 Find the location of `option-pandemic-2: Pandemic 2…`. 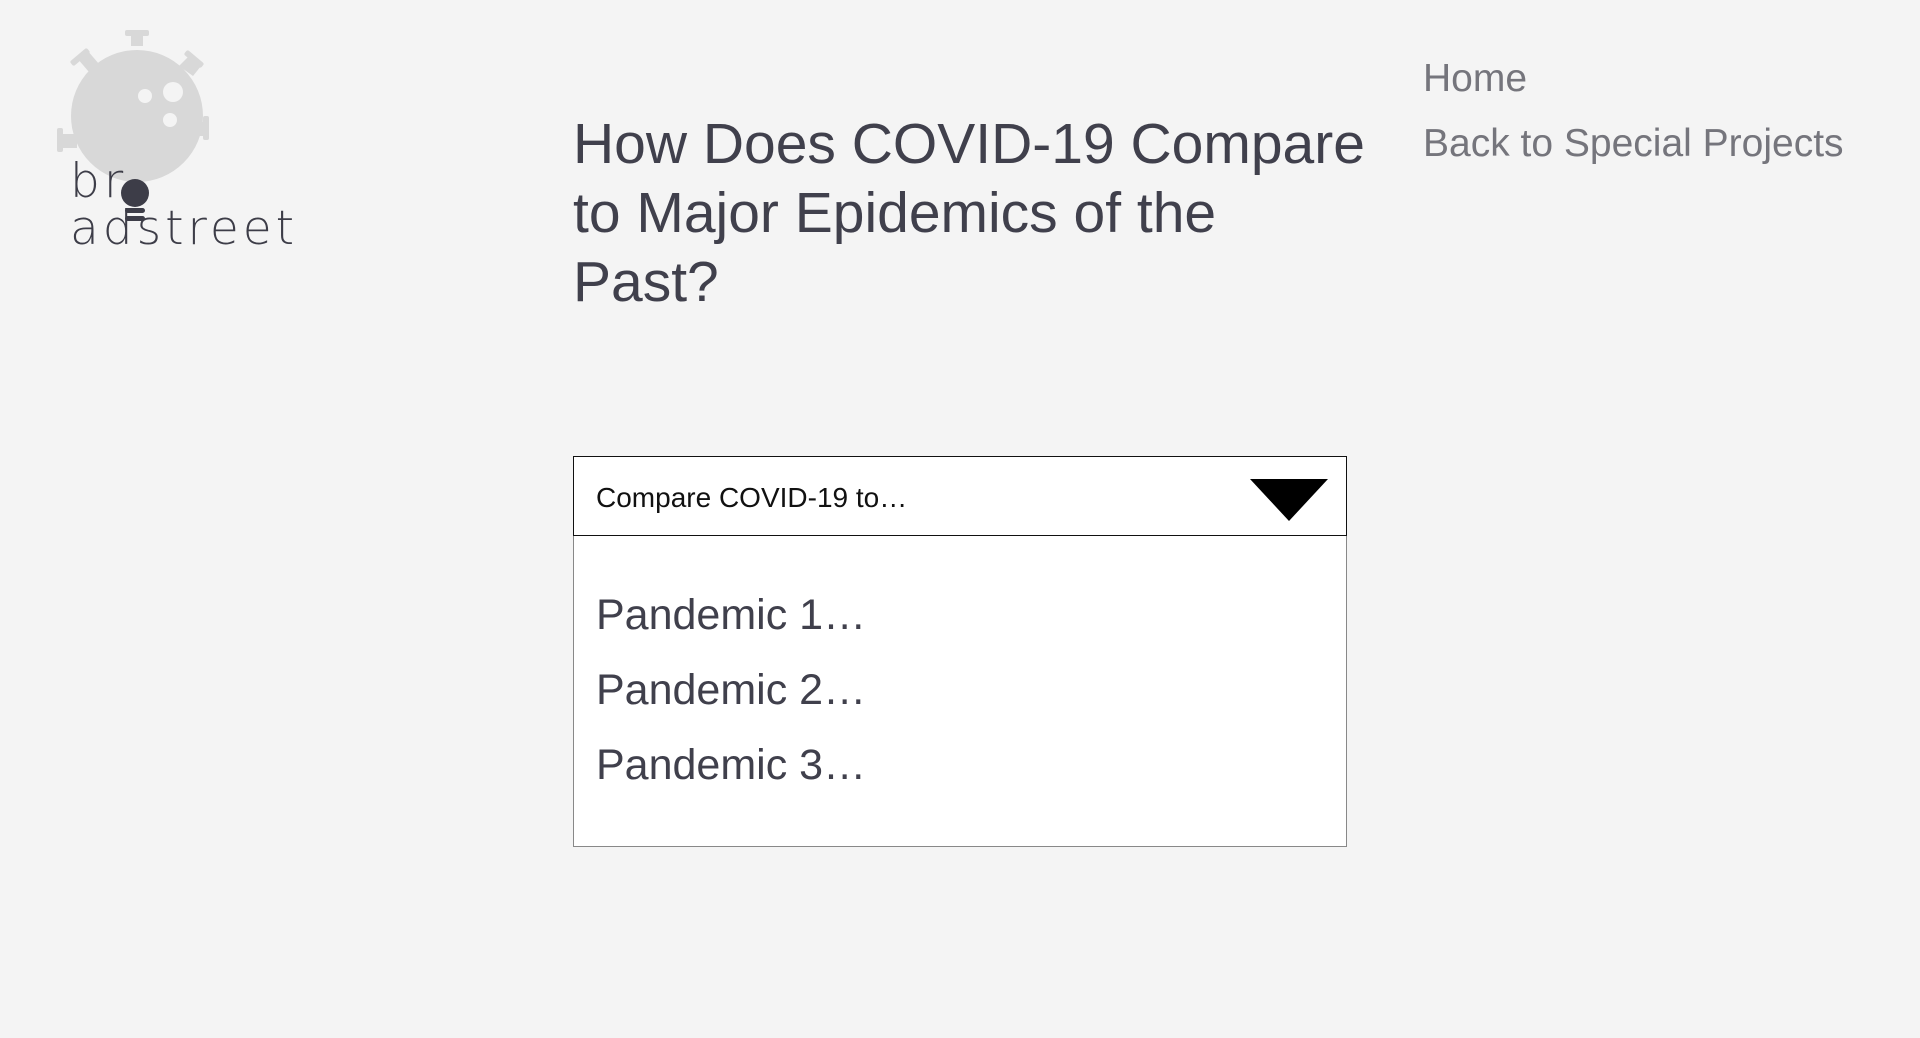

option-pandemic-2: Pandemic 2… is located at coordinates (731, 690).